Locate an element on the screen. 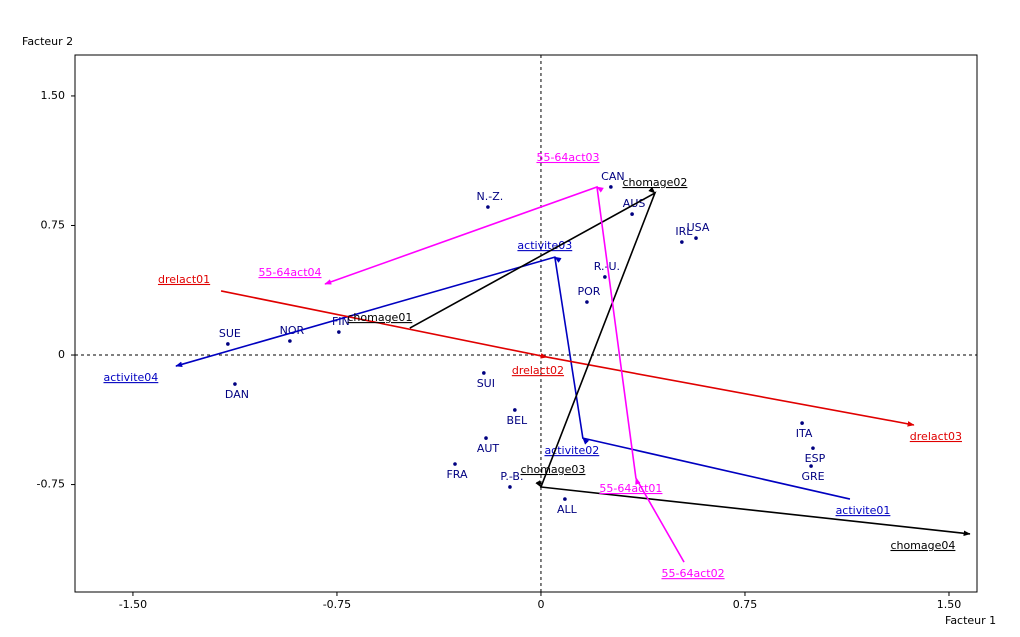 The image size is (1020, 637). country-label: POR is located at coordinates (588, 291).